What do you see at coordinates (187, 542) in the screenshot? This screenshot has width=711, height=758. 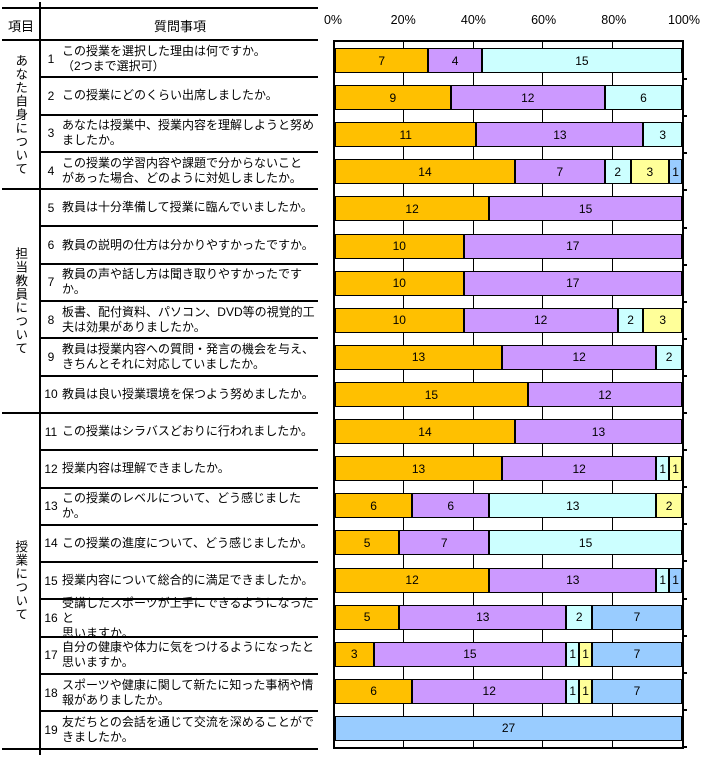 I see `question-text: この授業の進度について、どう感じましたか。` at bounding box center [187, 542].